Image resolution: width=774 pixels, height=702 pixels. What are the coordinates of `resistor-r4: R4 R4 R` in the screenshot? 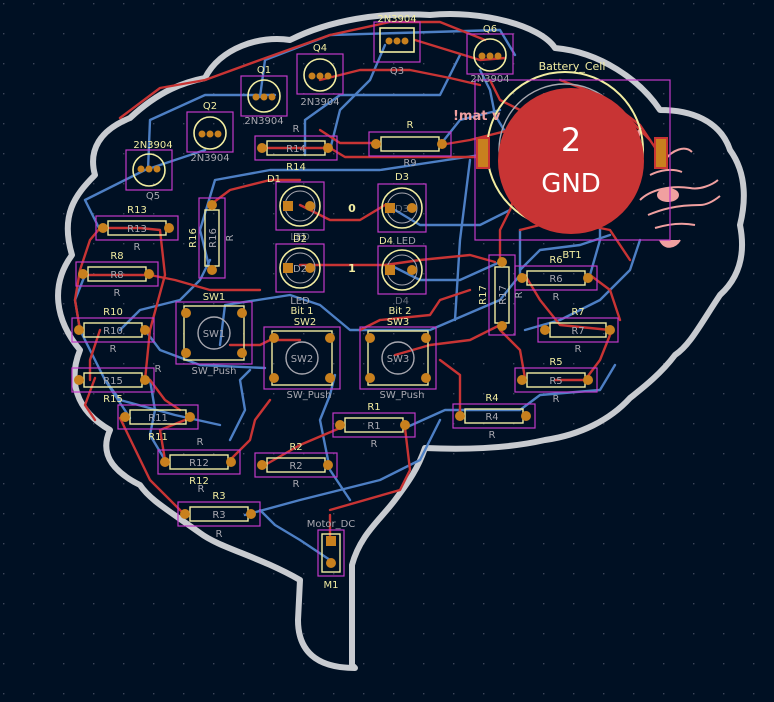 It's located at (494, 417).